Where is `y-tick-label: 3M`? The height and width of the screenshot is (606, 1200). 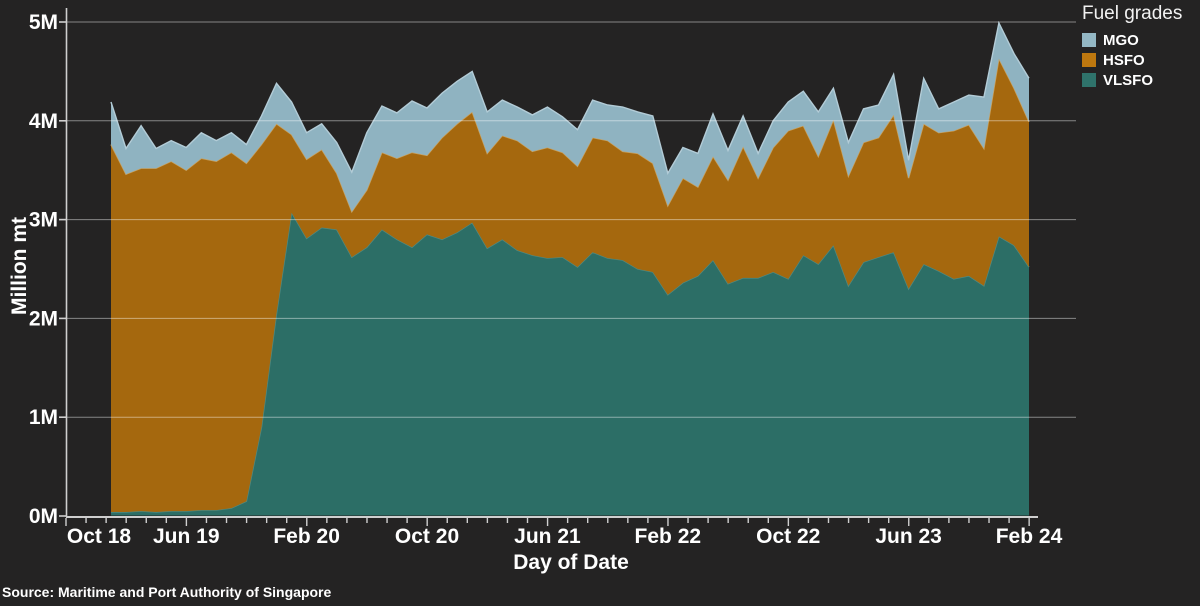 y-tick-label: 3M is located at coordinates (43, 220).